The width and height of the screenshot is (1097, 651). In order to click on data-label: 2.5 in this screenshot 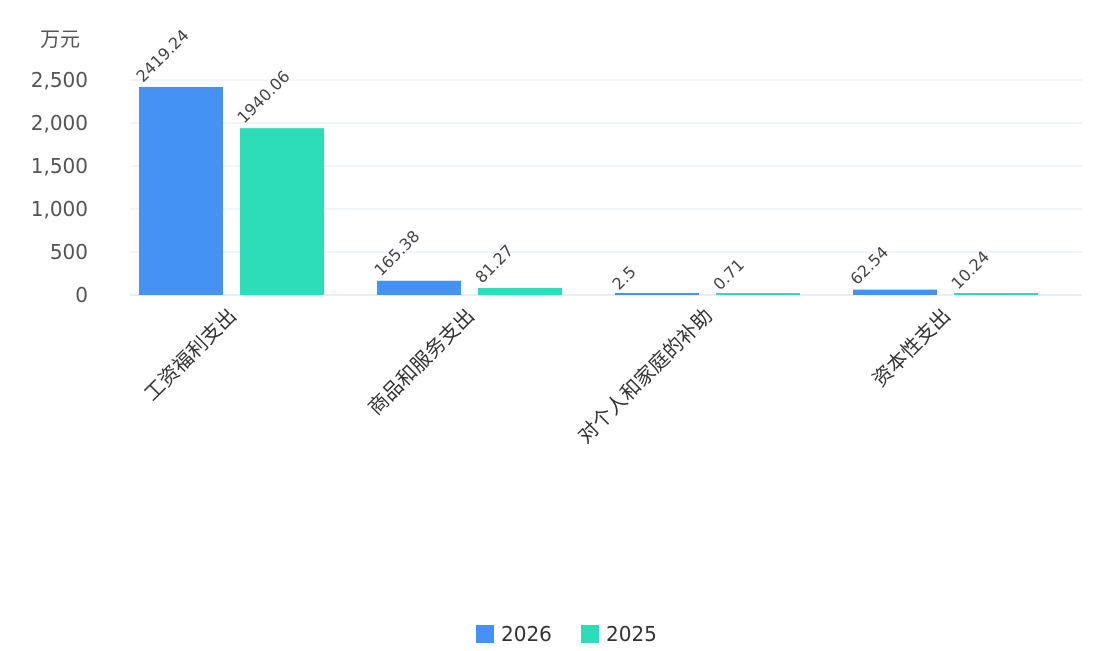, I will do `click(623, 277)`.